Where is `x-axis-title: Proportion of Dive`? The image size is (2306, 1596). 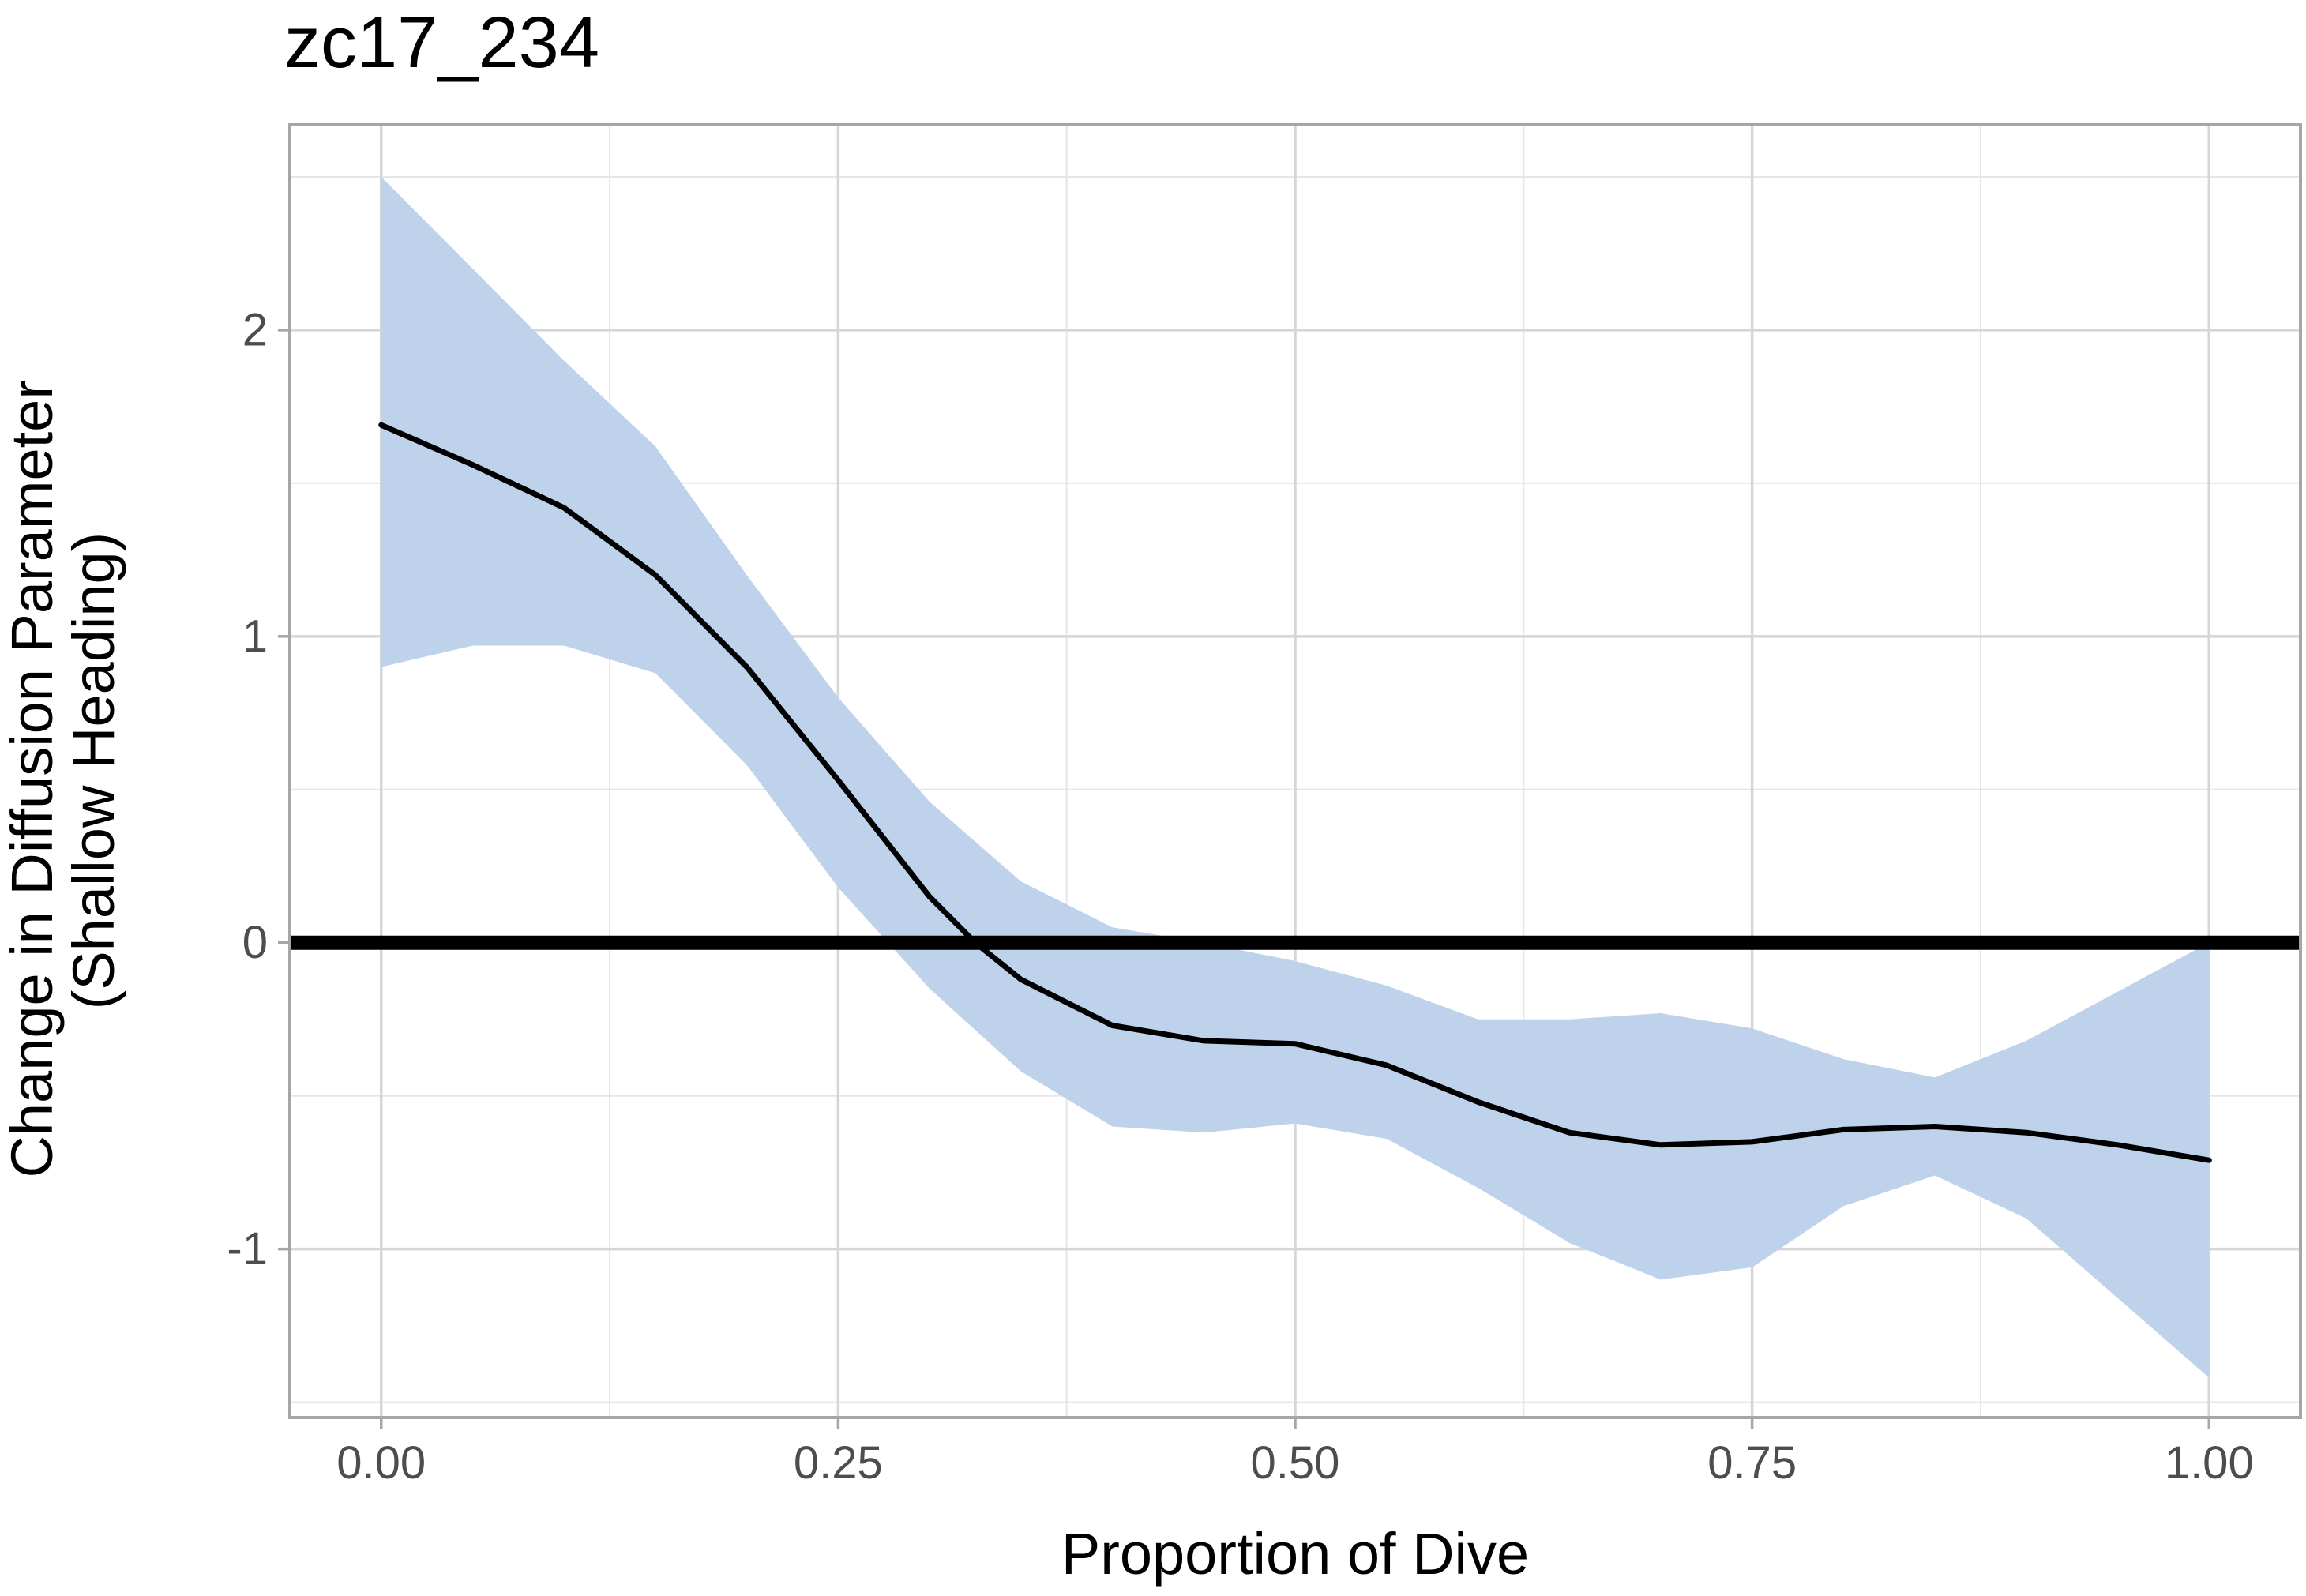
x-axis-title: Proportion of Dive is located at coordinates (1295, 1554).